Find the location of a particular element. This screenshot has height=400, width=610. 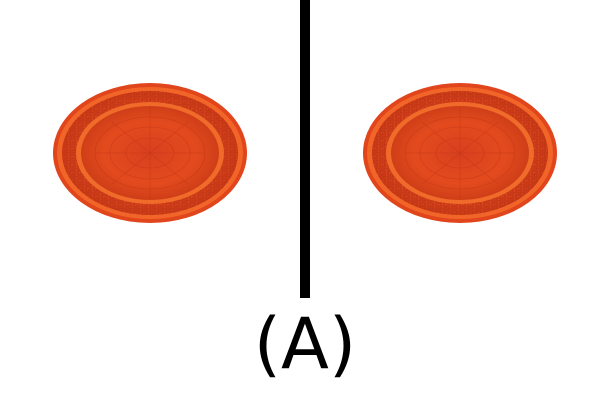

left-plate-image is located at coordinates (150, 153).